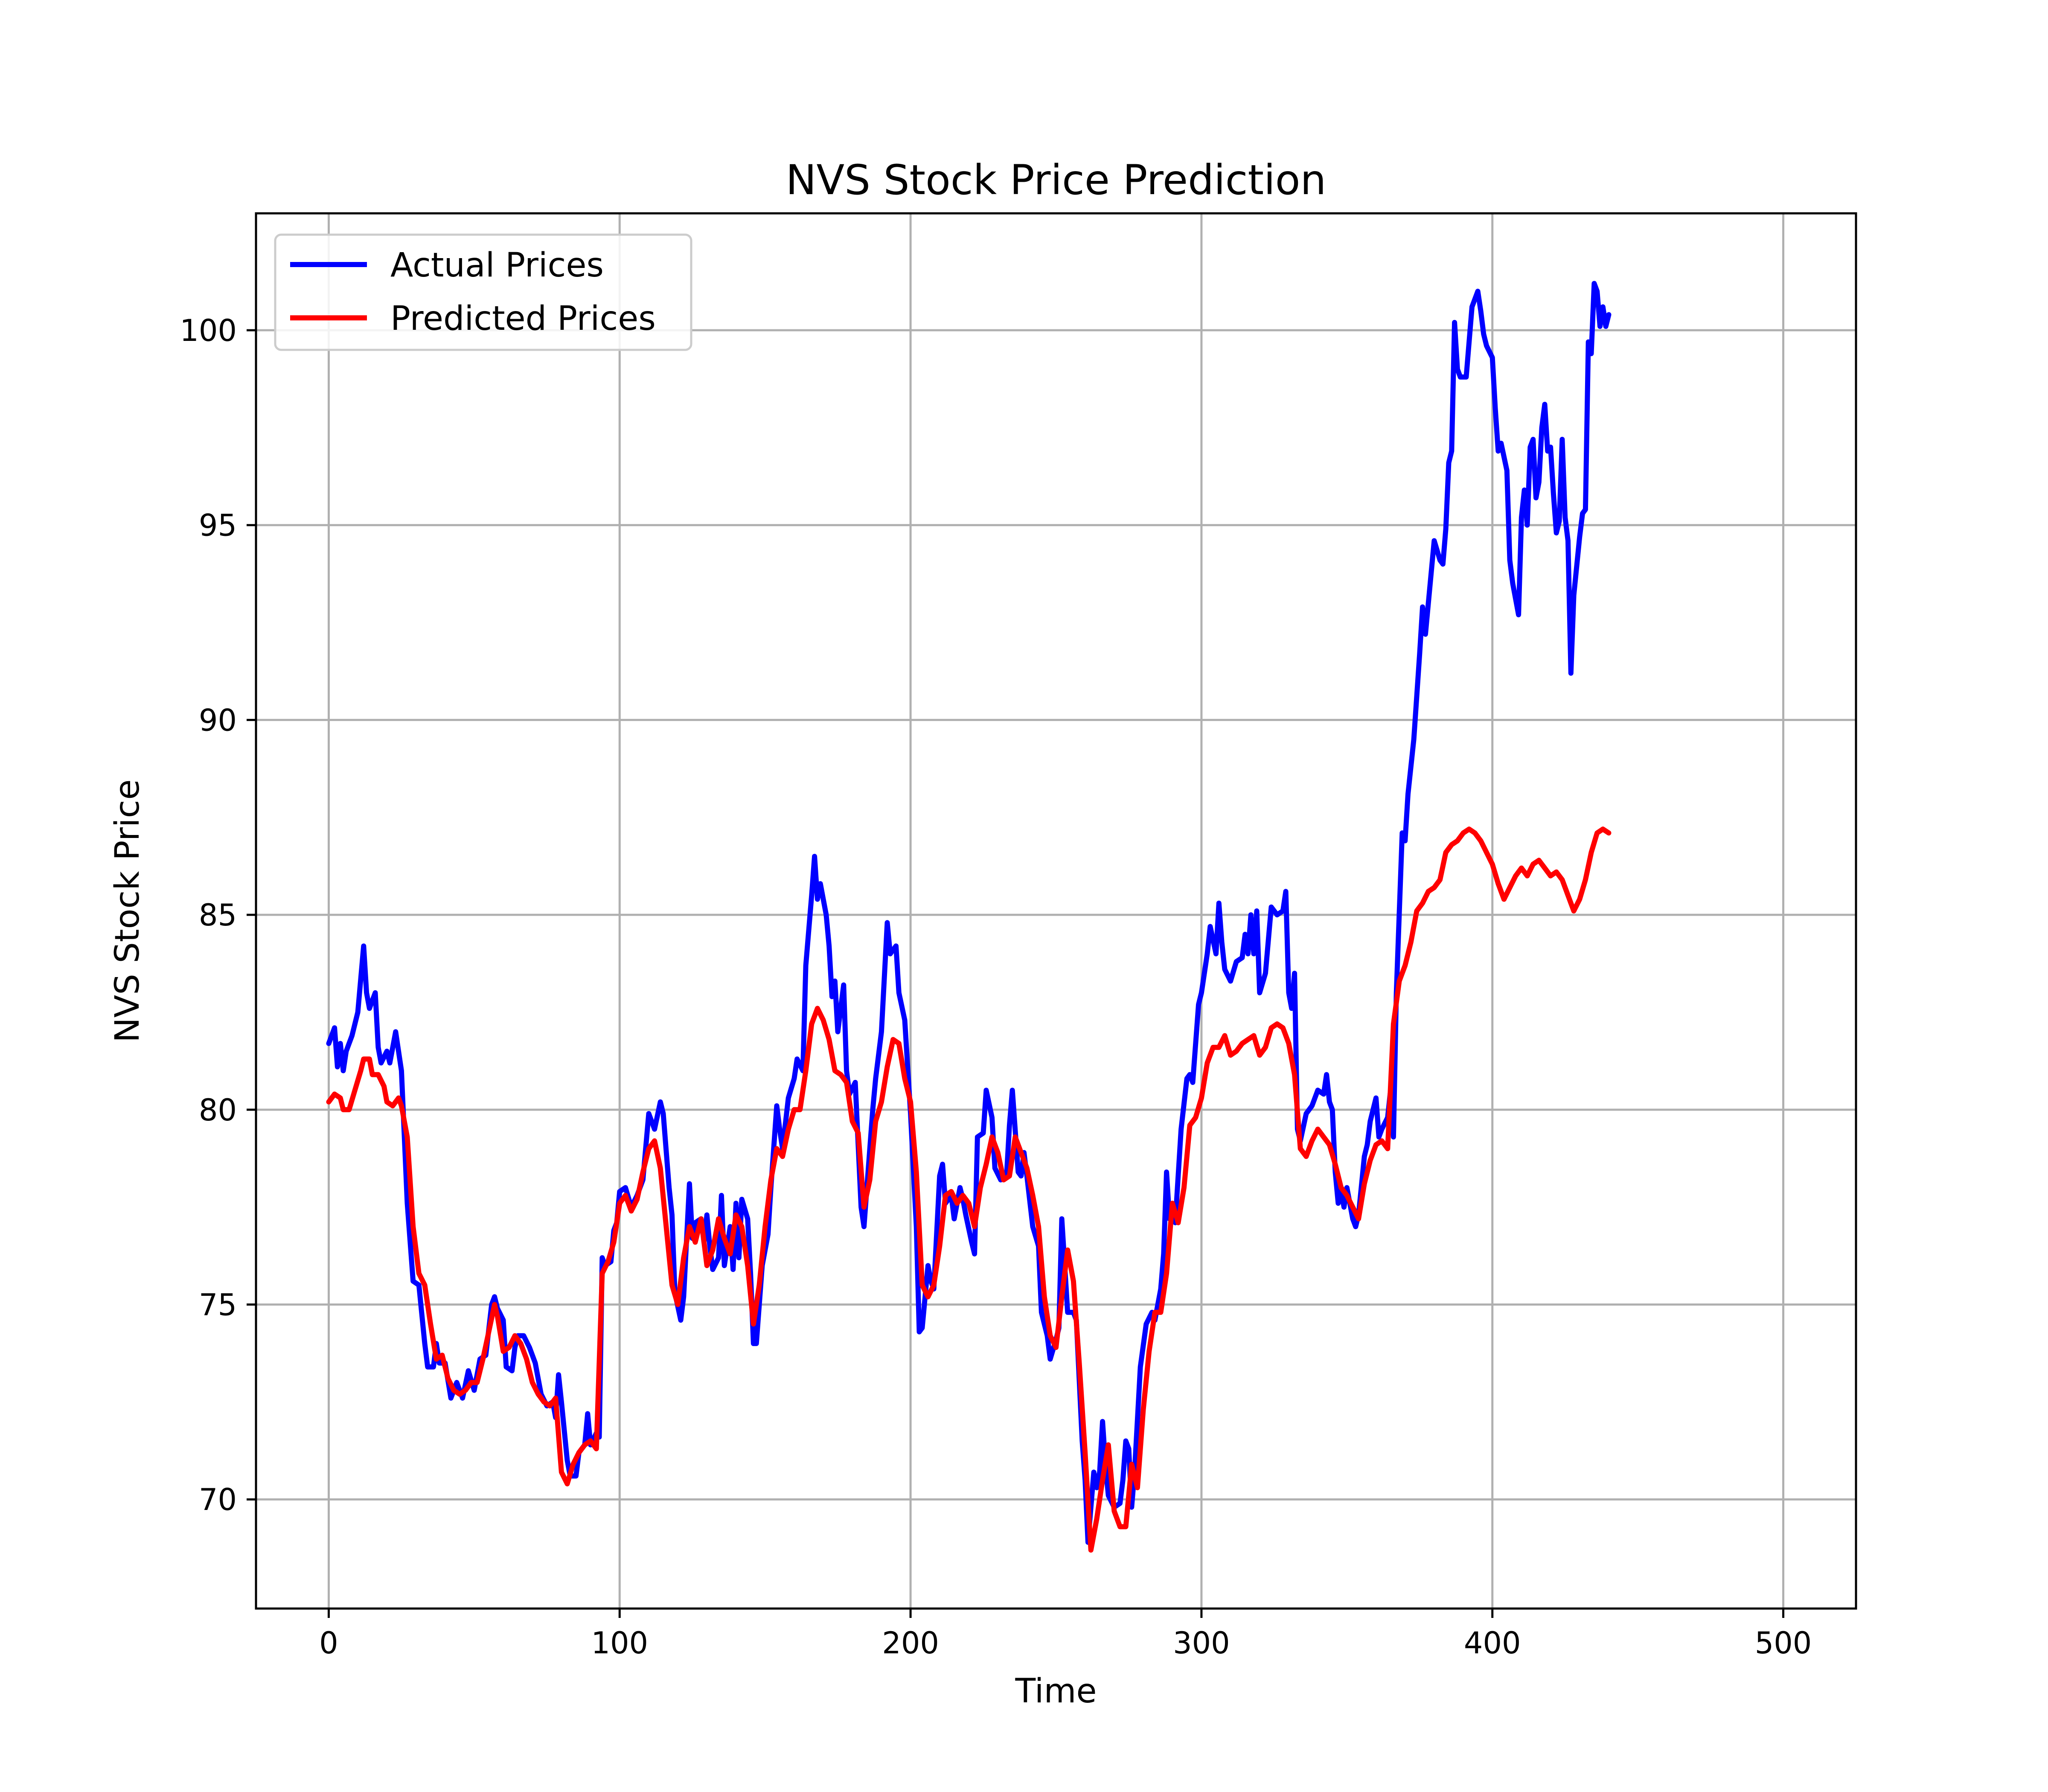 The height and width of the screenshot is (1792, 2048). What do you see at coordinates (218, 1499) in the screenshot?
I see `y-tick-label: 70` at bounding box center [218, 1499].